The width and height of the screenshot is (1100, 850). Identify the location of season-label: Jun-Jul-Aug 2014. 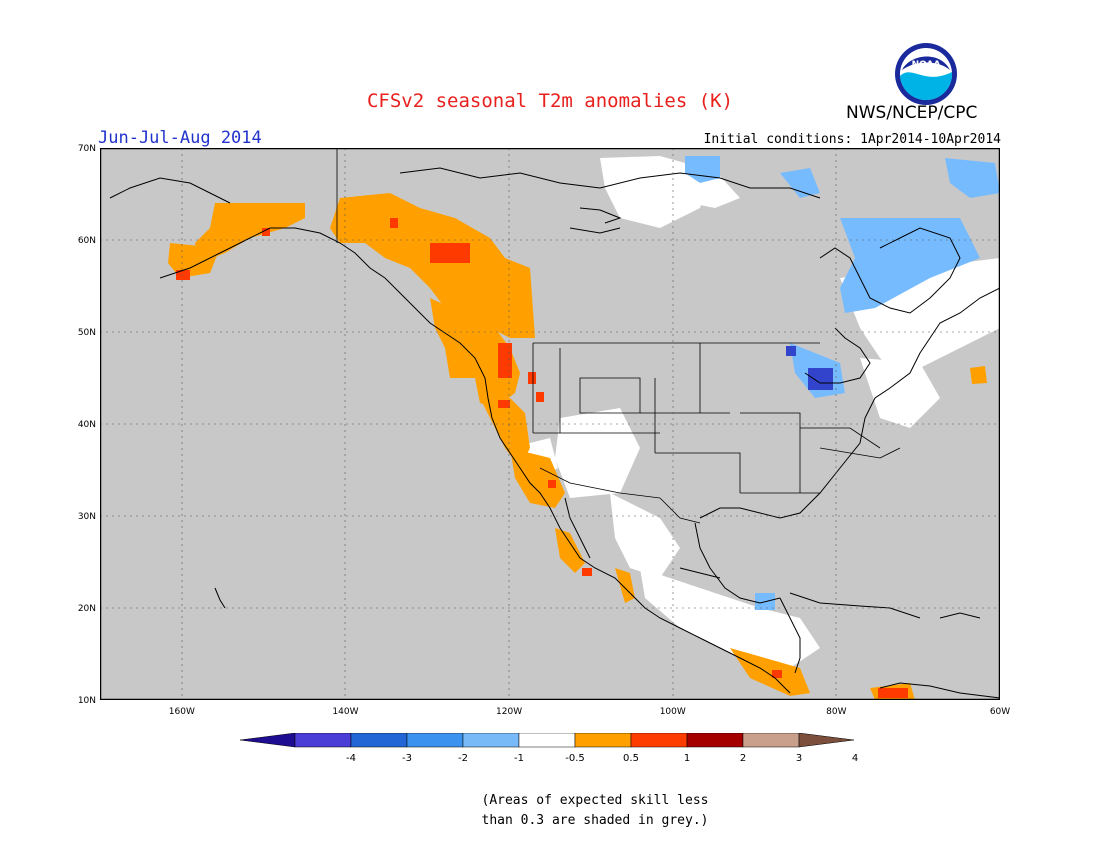
(180, 138).